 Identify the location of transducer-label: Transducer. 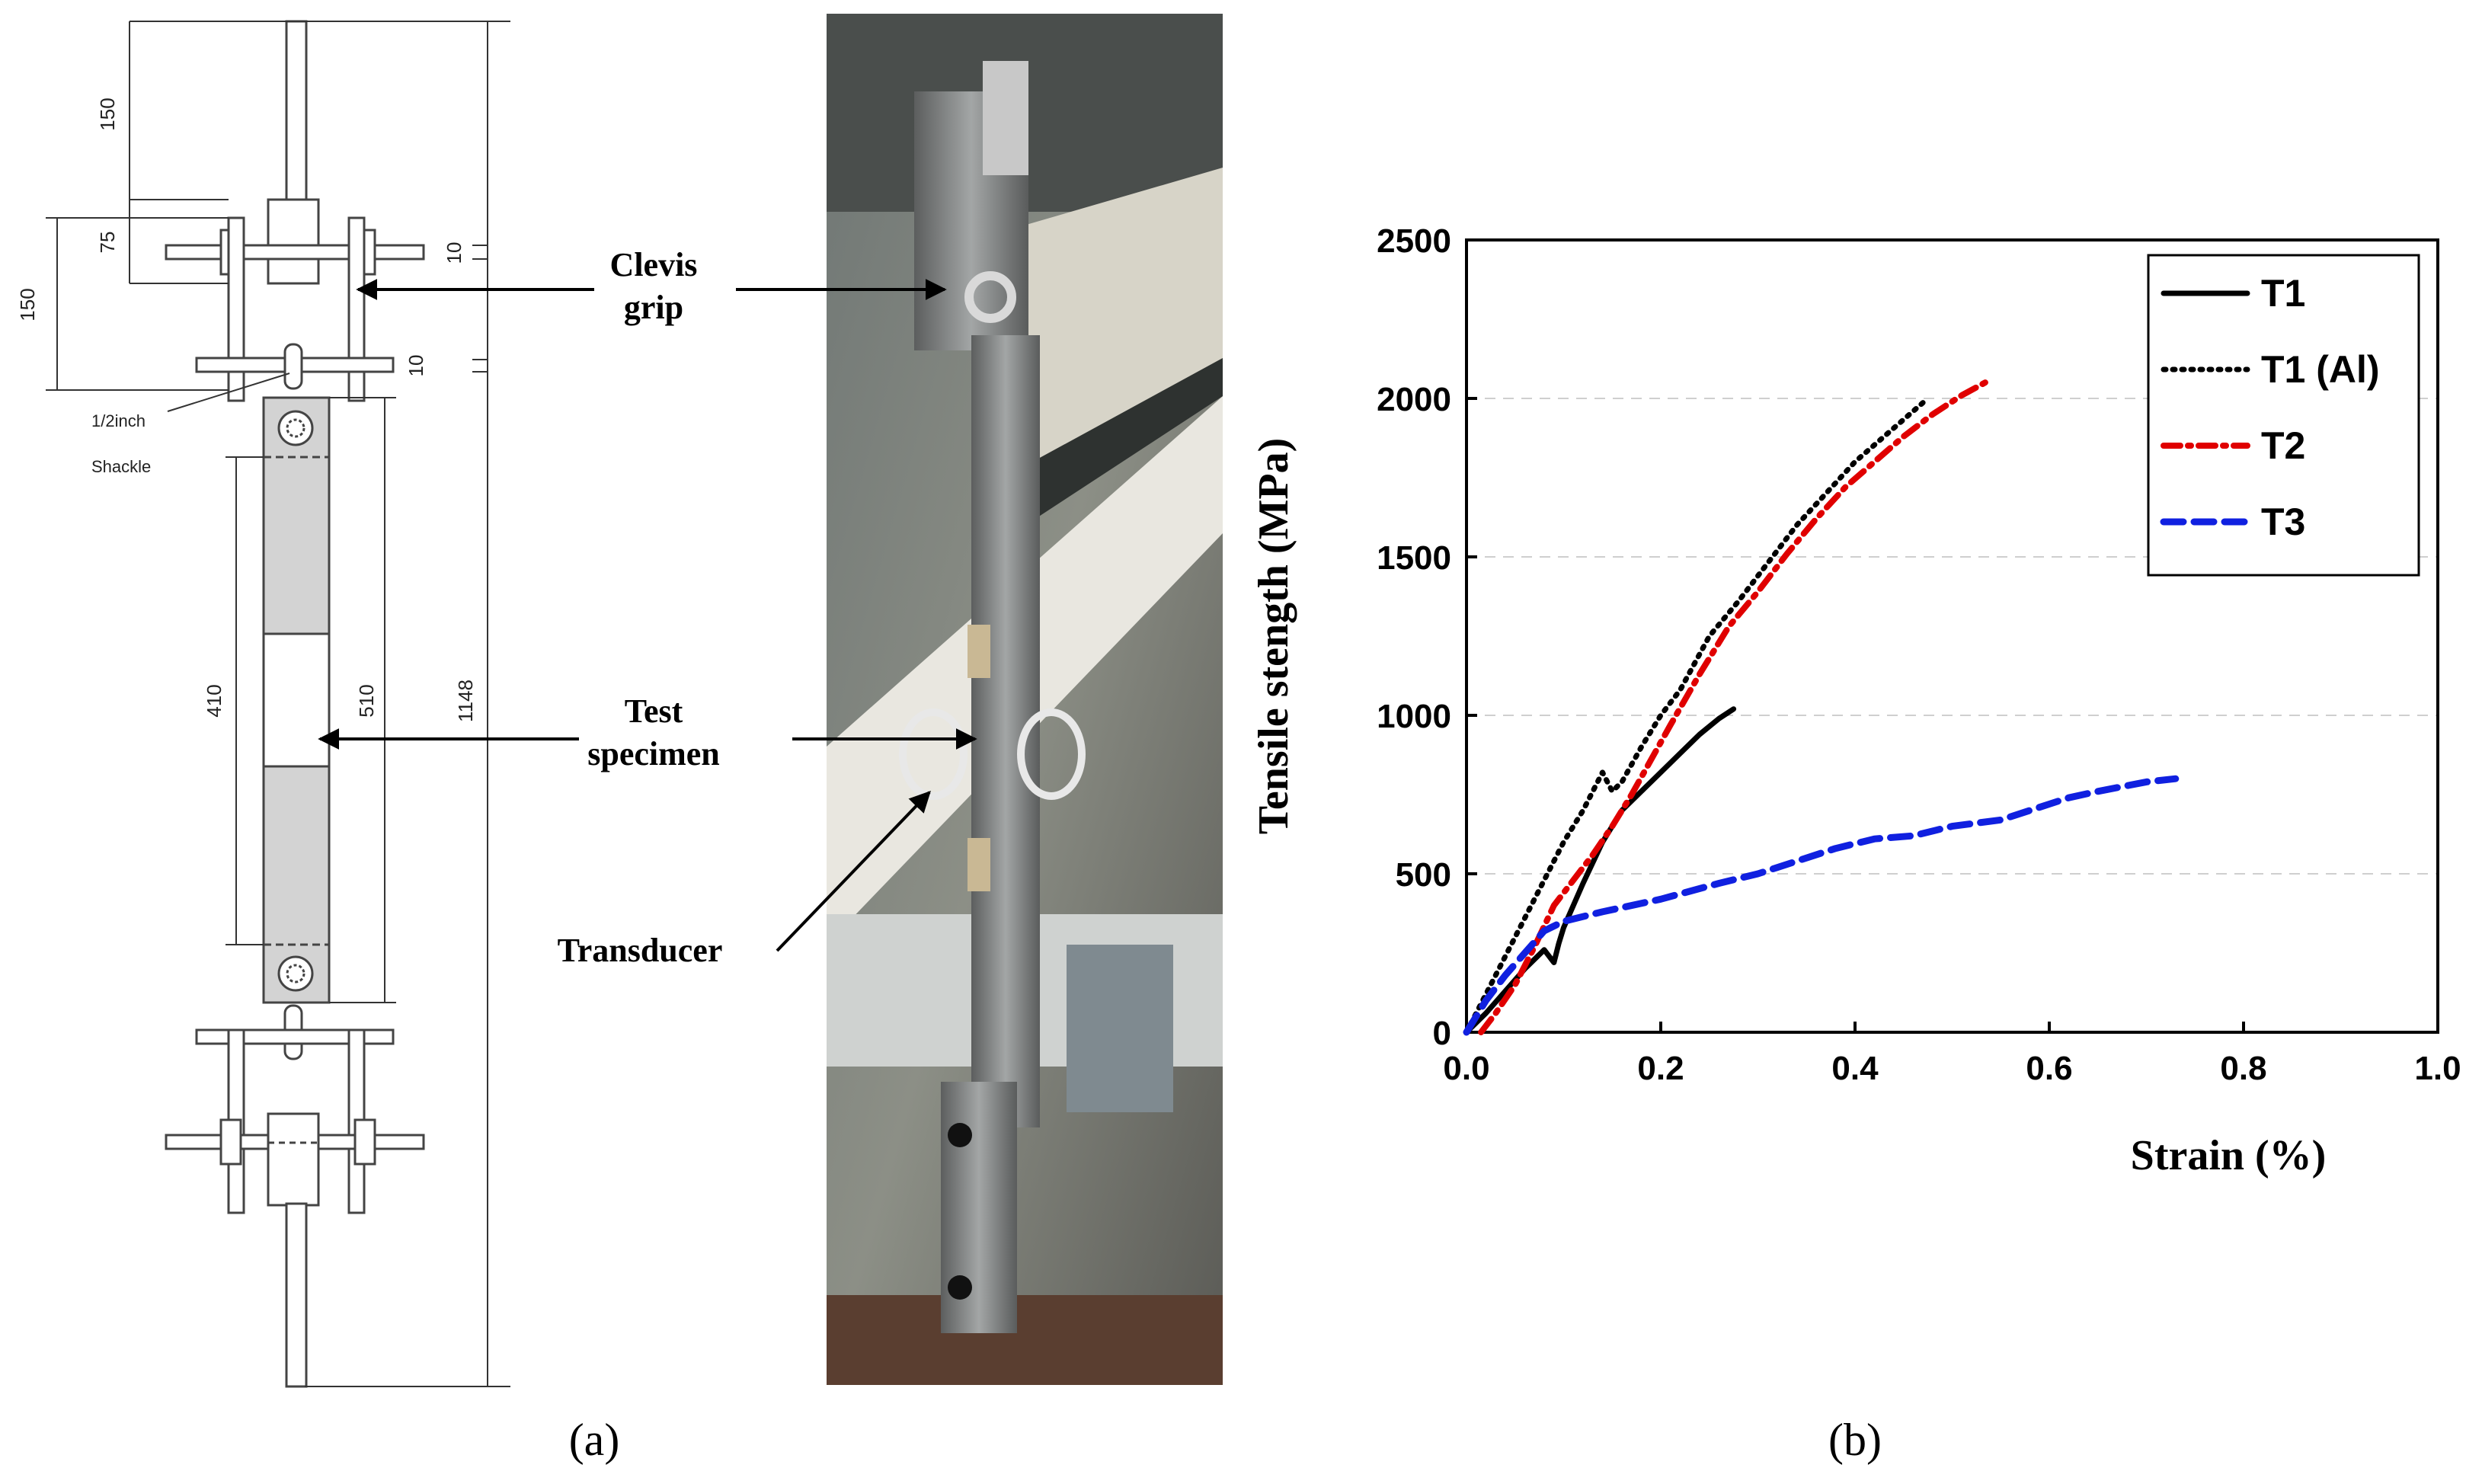
(640, 950).